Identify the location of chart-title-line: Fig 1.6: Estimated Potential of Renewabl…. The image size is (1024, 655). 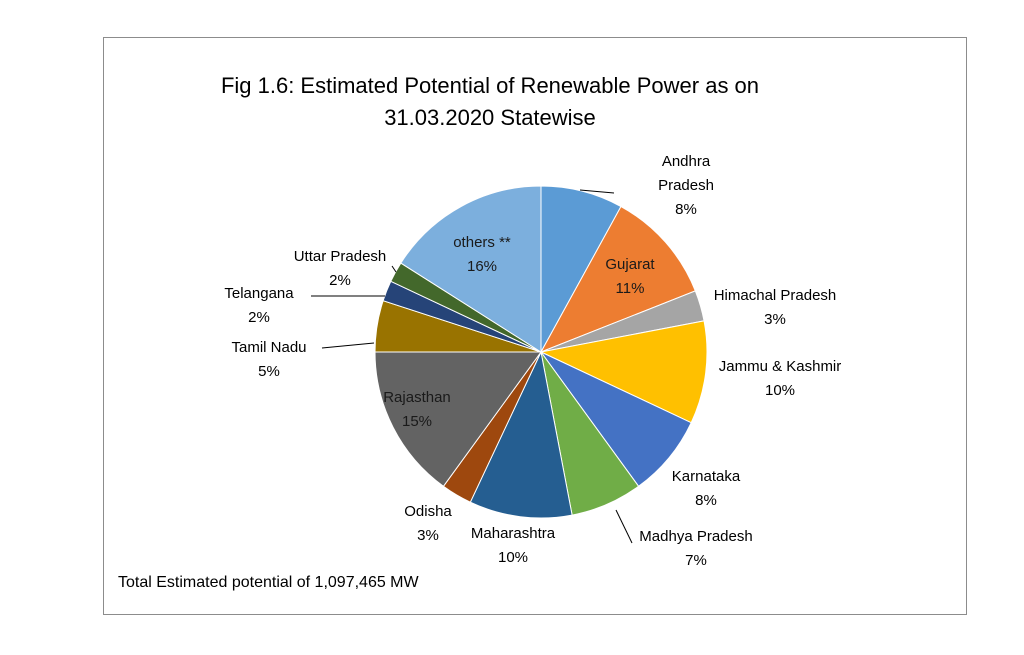
(490, 85).